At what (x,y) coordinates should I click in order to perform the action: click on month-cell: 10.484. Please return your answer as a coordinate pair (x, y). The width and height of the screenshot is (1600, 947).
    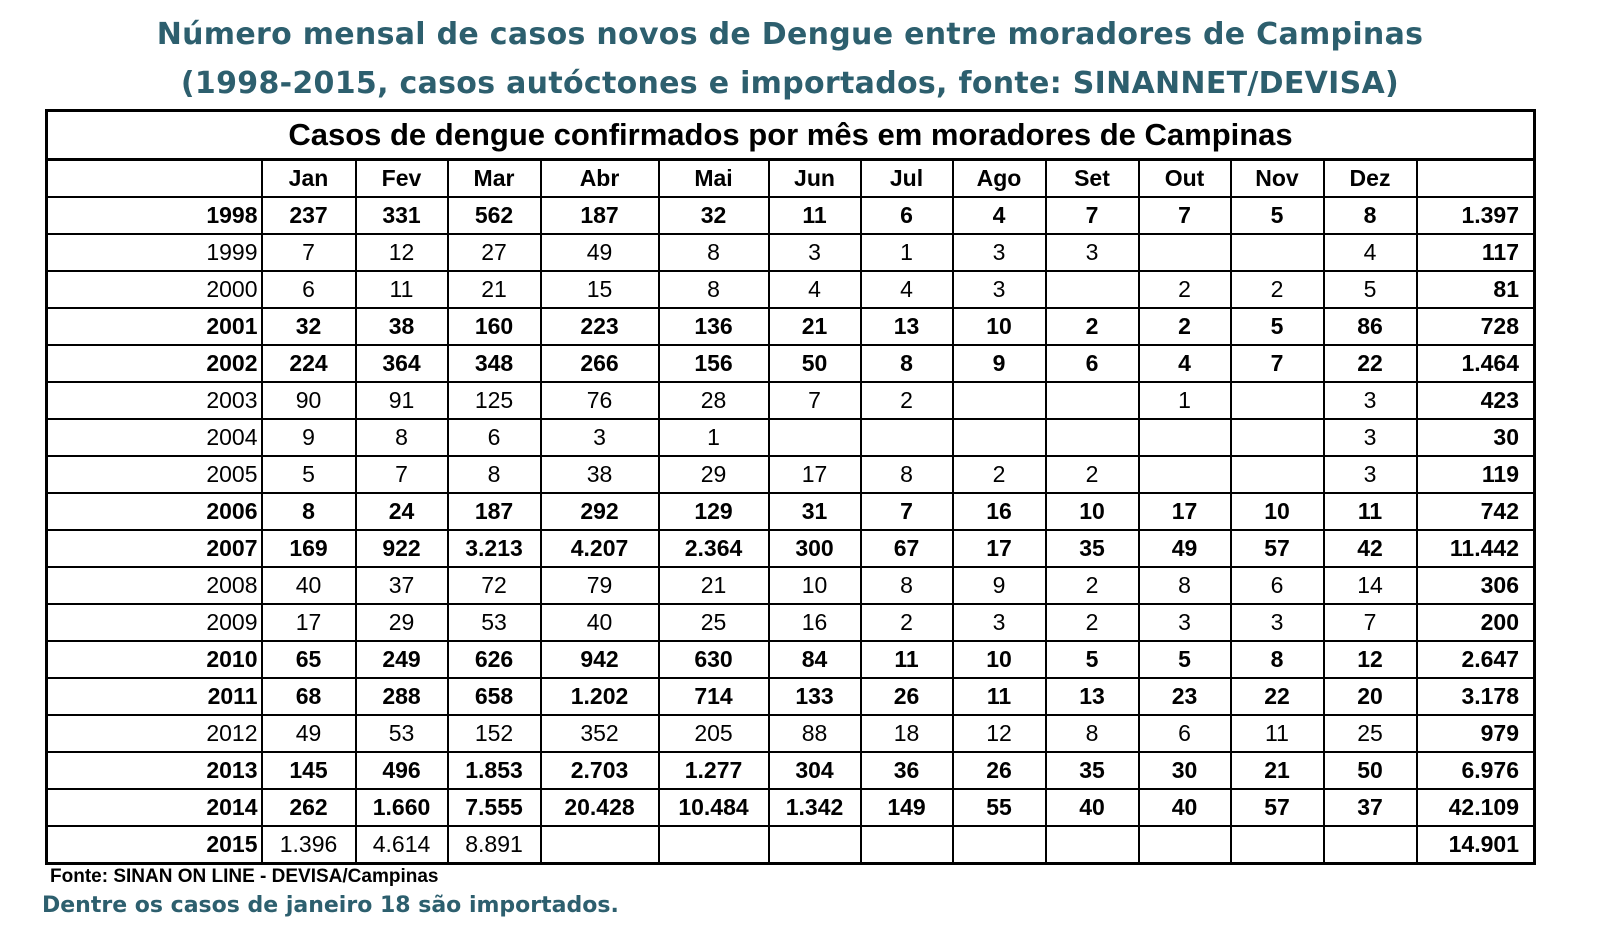
    Looking at the image, I should click on (713, 807).